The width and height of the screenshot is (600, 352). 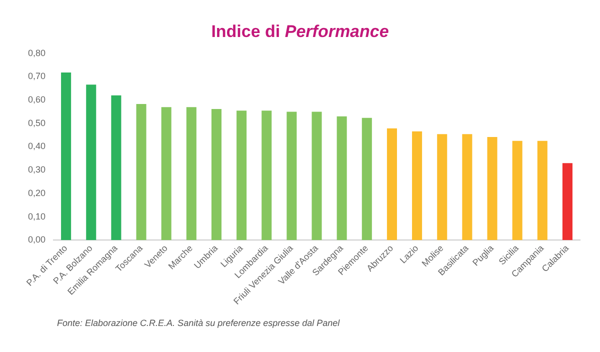 What do you see at coordinates (37, 146) in the screenshot?
I see `y-tick-label: 0,40` at bounding box center [37, 146].